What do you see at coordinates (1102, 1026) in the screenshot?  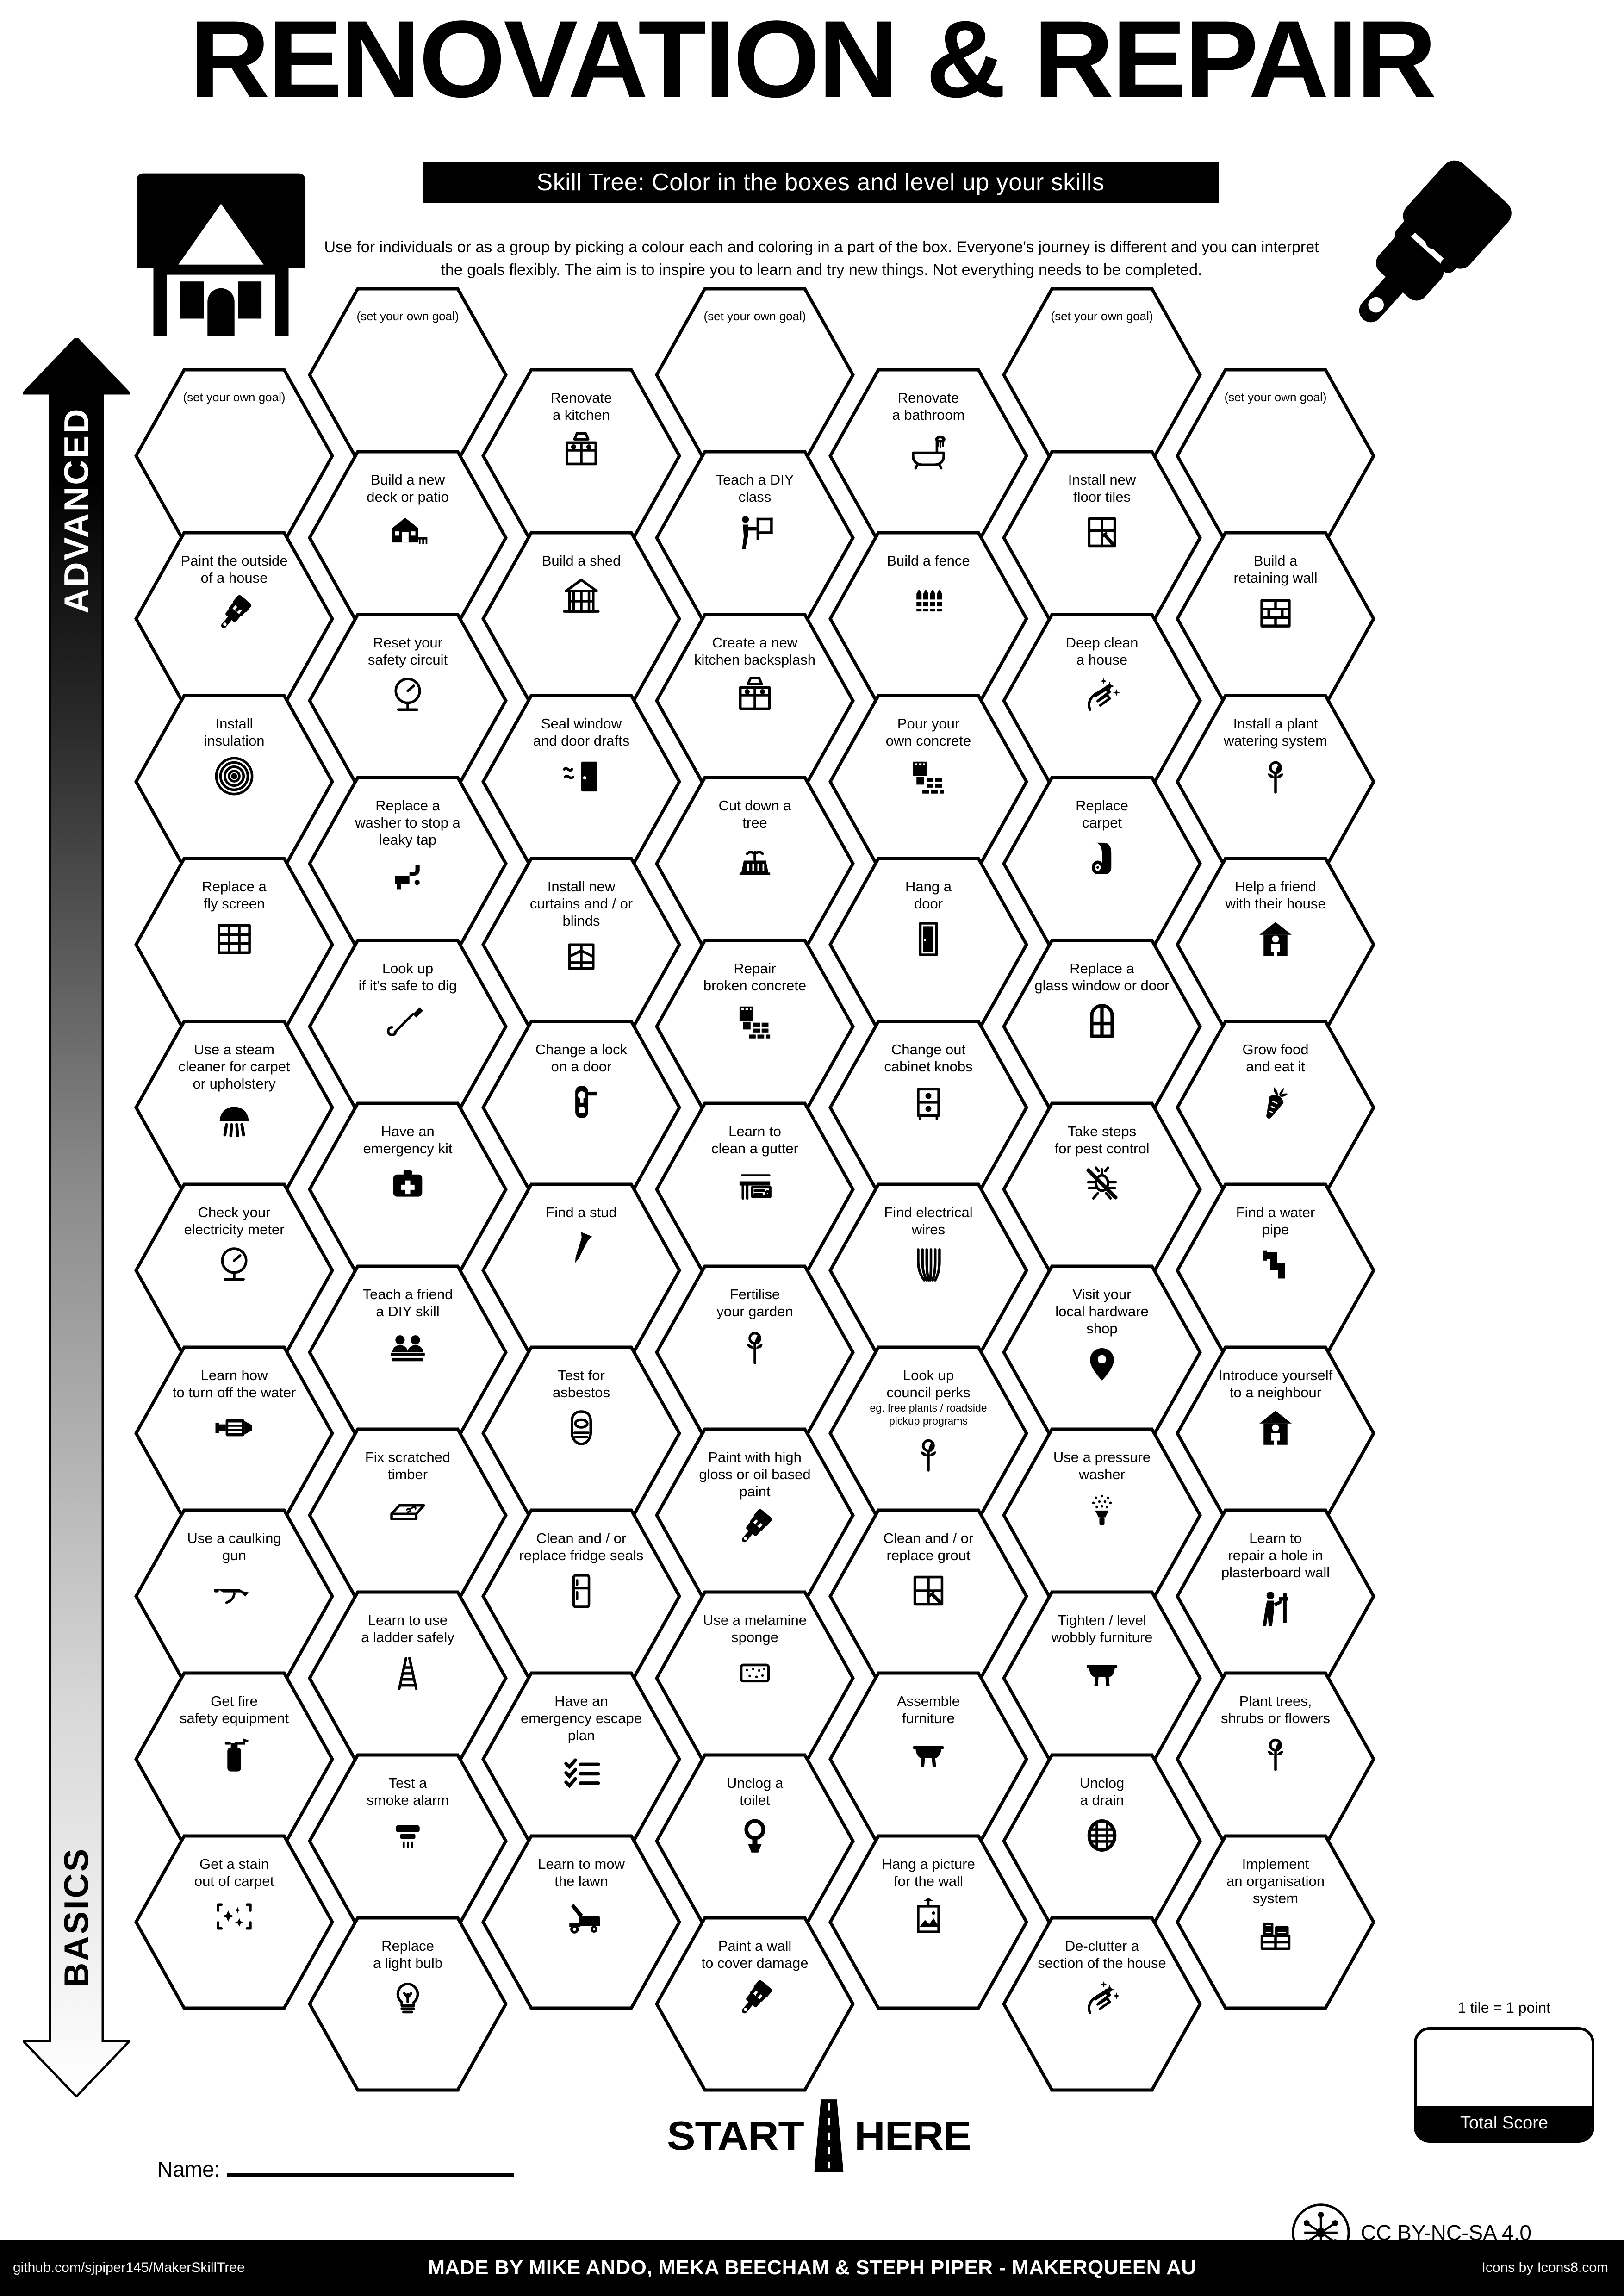 I see `skill-hex: Replace a glass window or door` at bounding box center [1102, 1026].